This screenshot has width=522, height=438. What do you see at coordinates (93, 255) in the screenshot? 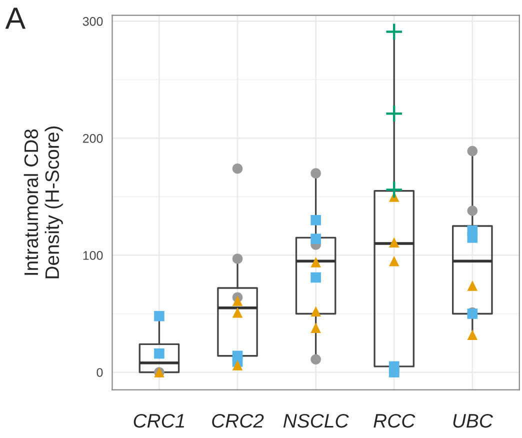
I see `y-tick-label: 100` at bounding box center [93, 255].